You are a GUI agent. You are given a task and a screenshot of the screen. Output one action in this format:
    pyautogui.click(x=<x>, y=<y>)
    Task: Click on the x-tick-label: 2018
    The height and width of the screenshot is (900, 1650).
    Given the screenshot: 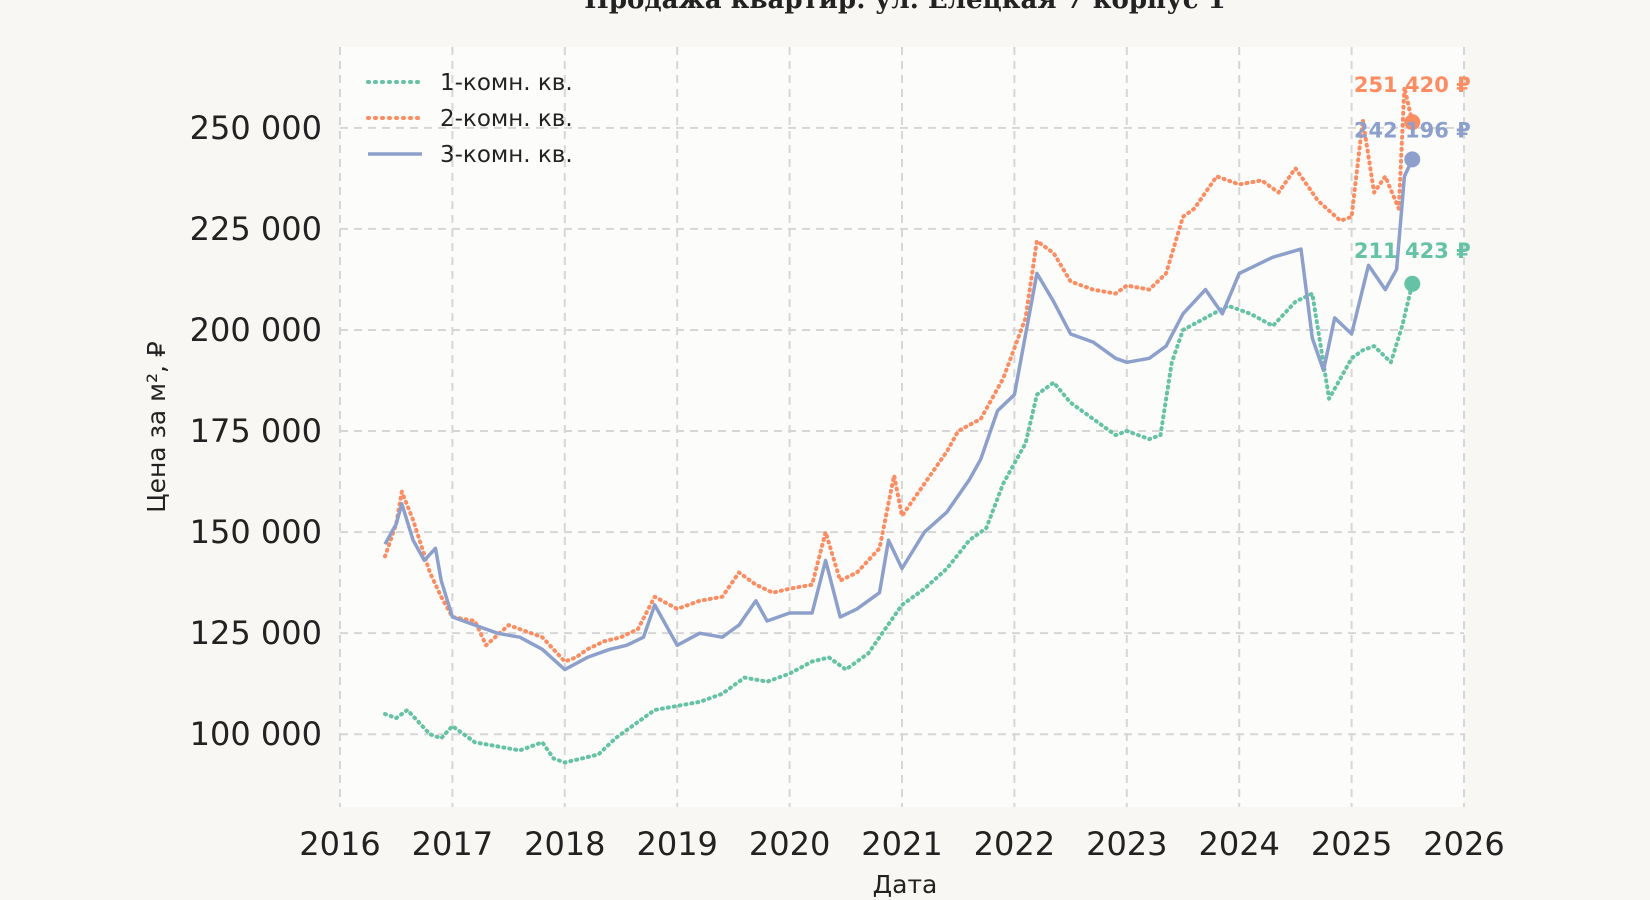 What is the action you would take?
    pyautogui.click(x=564, y=844)
    